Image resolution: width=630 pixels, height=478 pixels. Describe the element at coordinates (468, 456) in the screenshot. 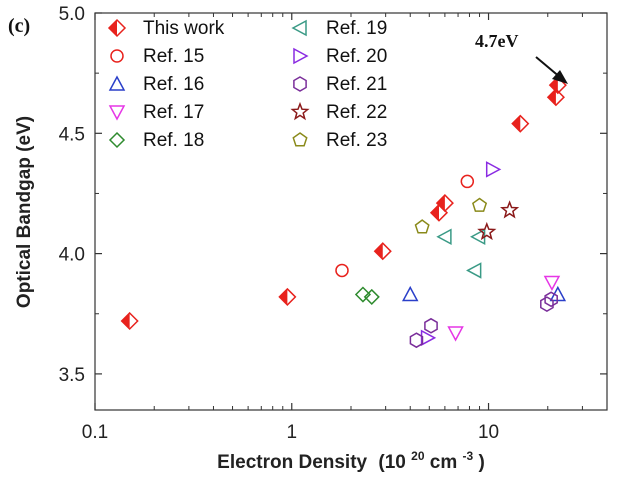

I see `x-axis-unit-exp2: -3` at that location.